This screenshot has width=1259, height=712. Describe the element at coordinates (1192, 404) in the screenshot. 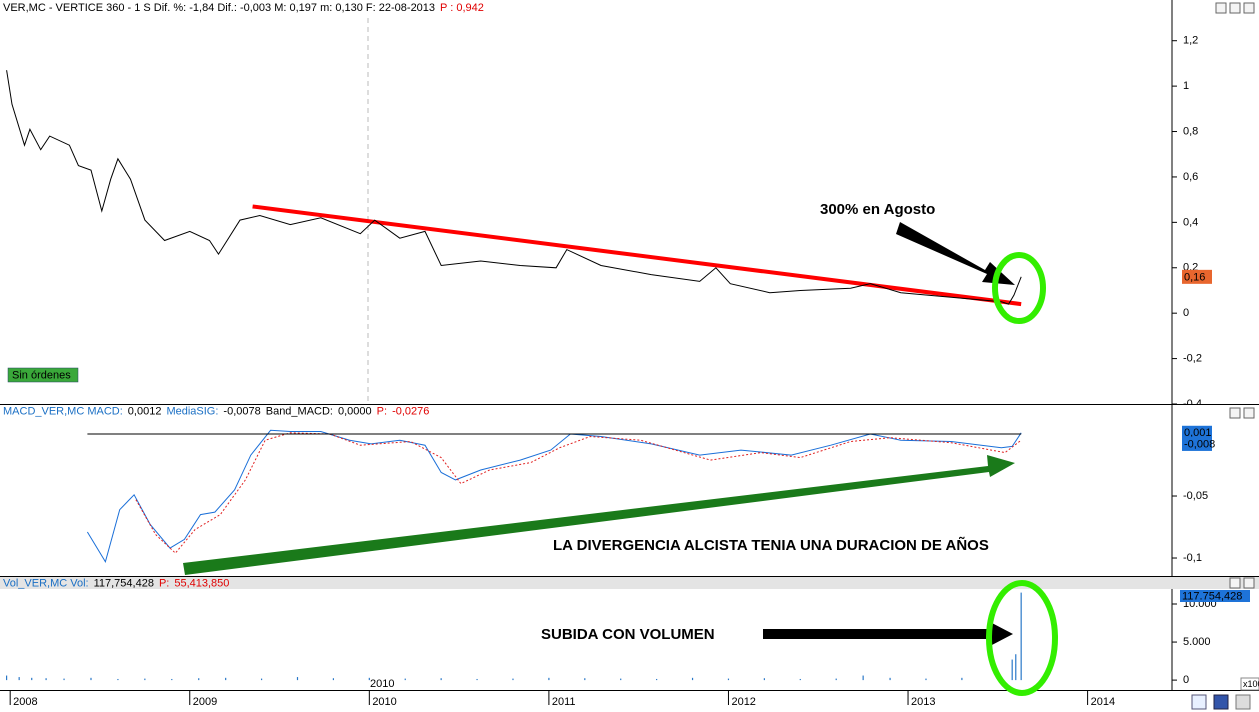

I see `y-tick-label: -0,4` at that location.